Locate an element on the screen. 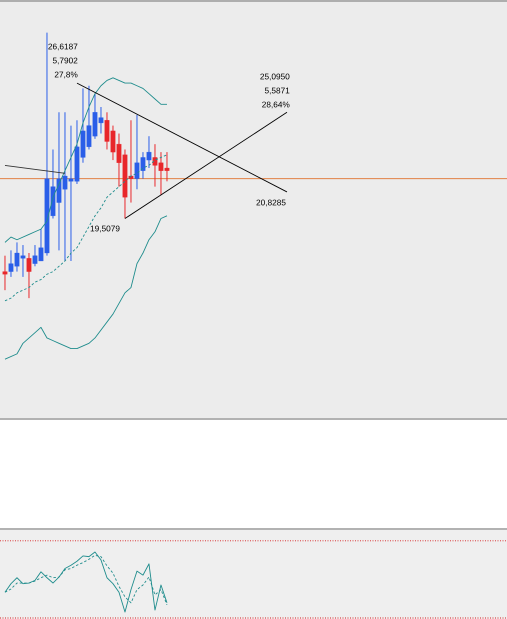 The height and width of the screenshot is (619, 507). annotation: 27,8% is located at coordinates (66, 75).